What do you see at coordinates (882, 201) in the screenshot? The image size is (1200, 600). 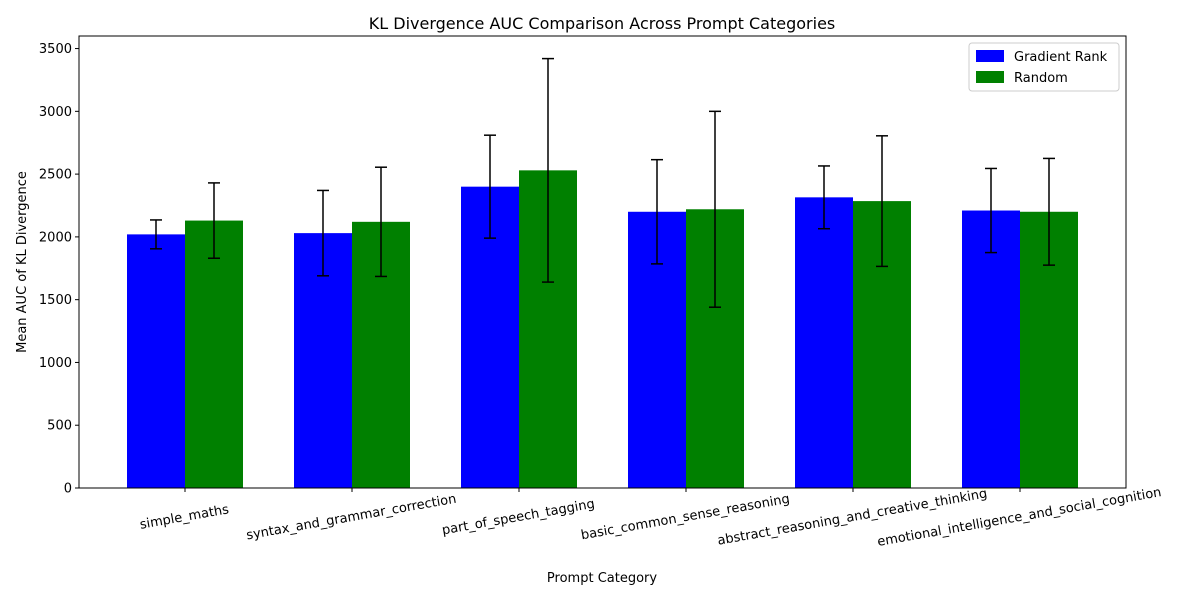 I see `error-bar-random-abstract_reasoning_and_creative_thinking` at bounding box center [882, 201].